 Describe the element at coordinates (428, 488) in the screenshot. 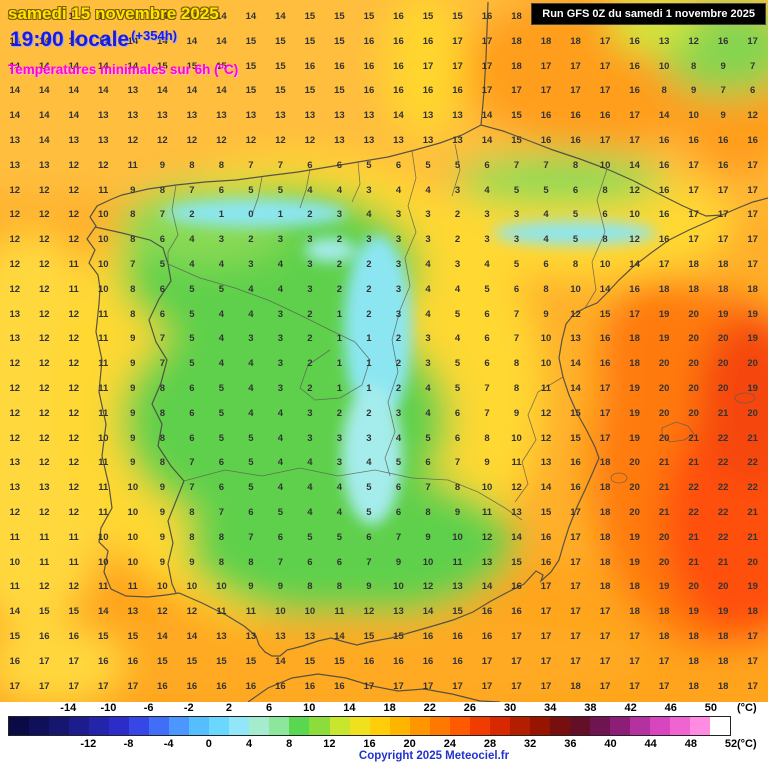

I see `temperature-value: 7` at that location.